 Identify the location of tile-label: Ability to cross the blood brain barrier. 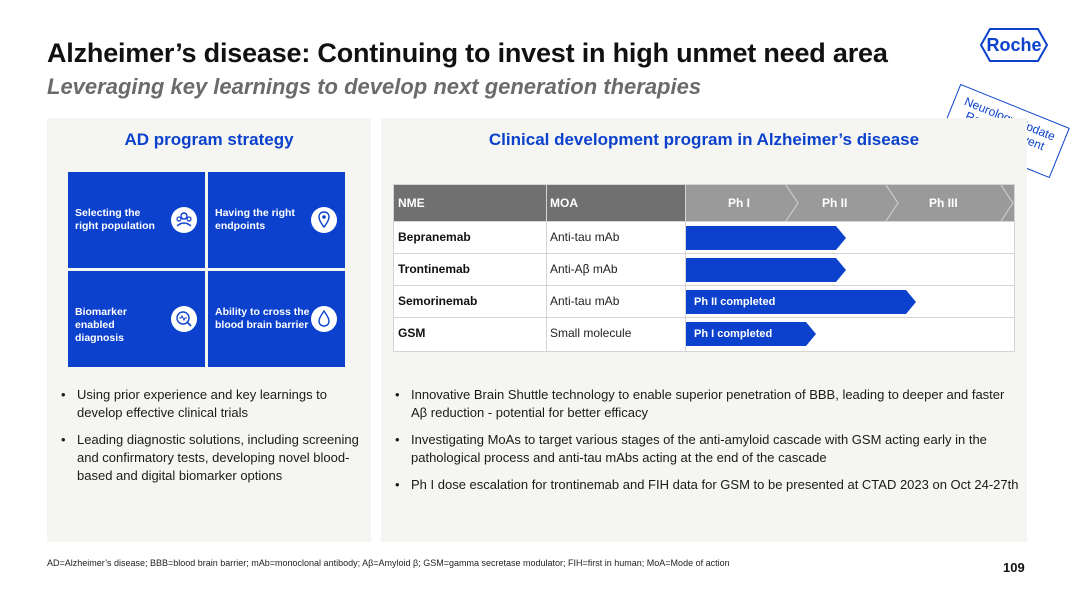
(262, 318).